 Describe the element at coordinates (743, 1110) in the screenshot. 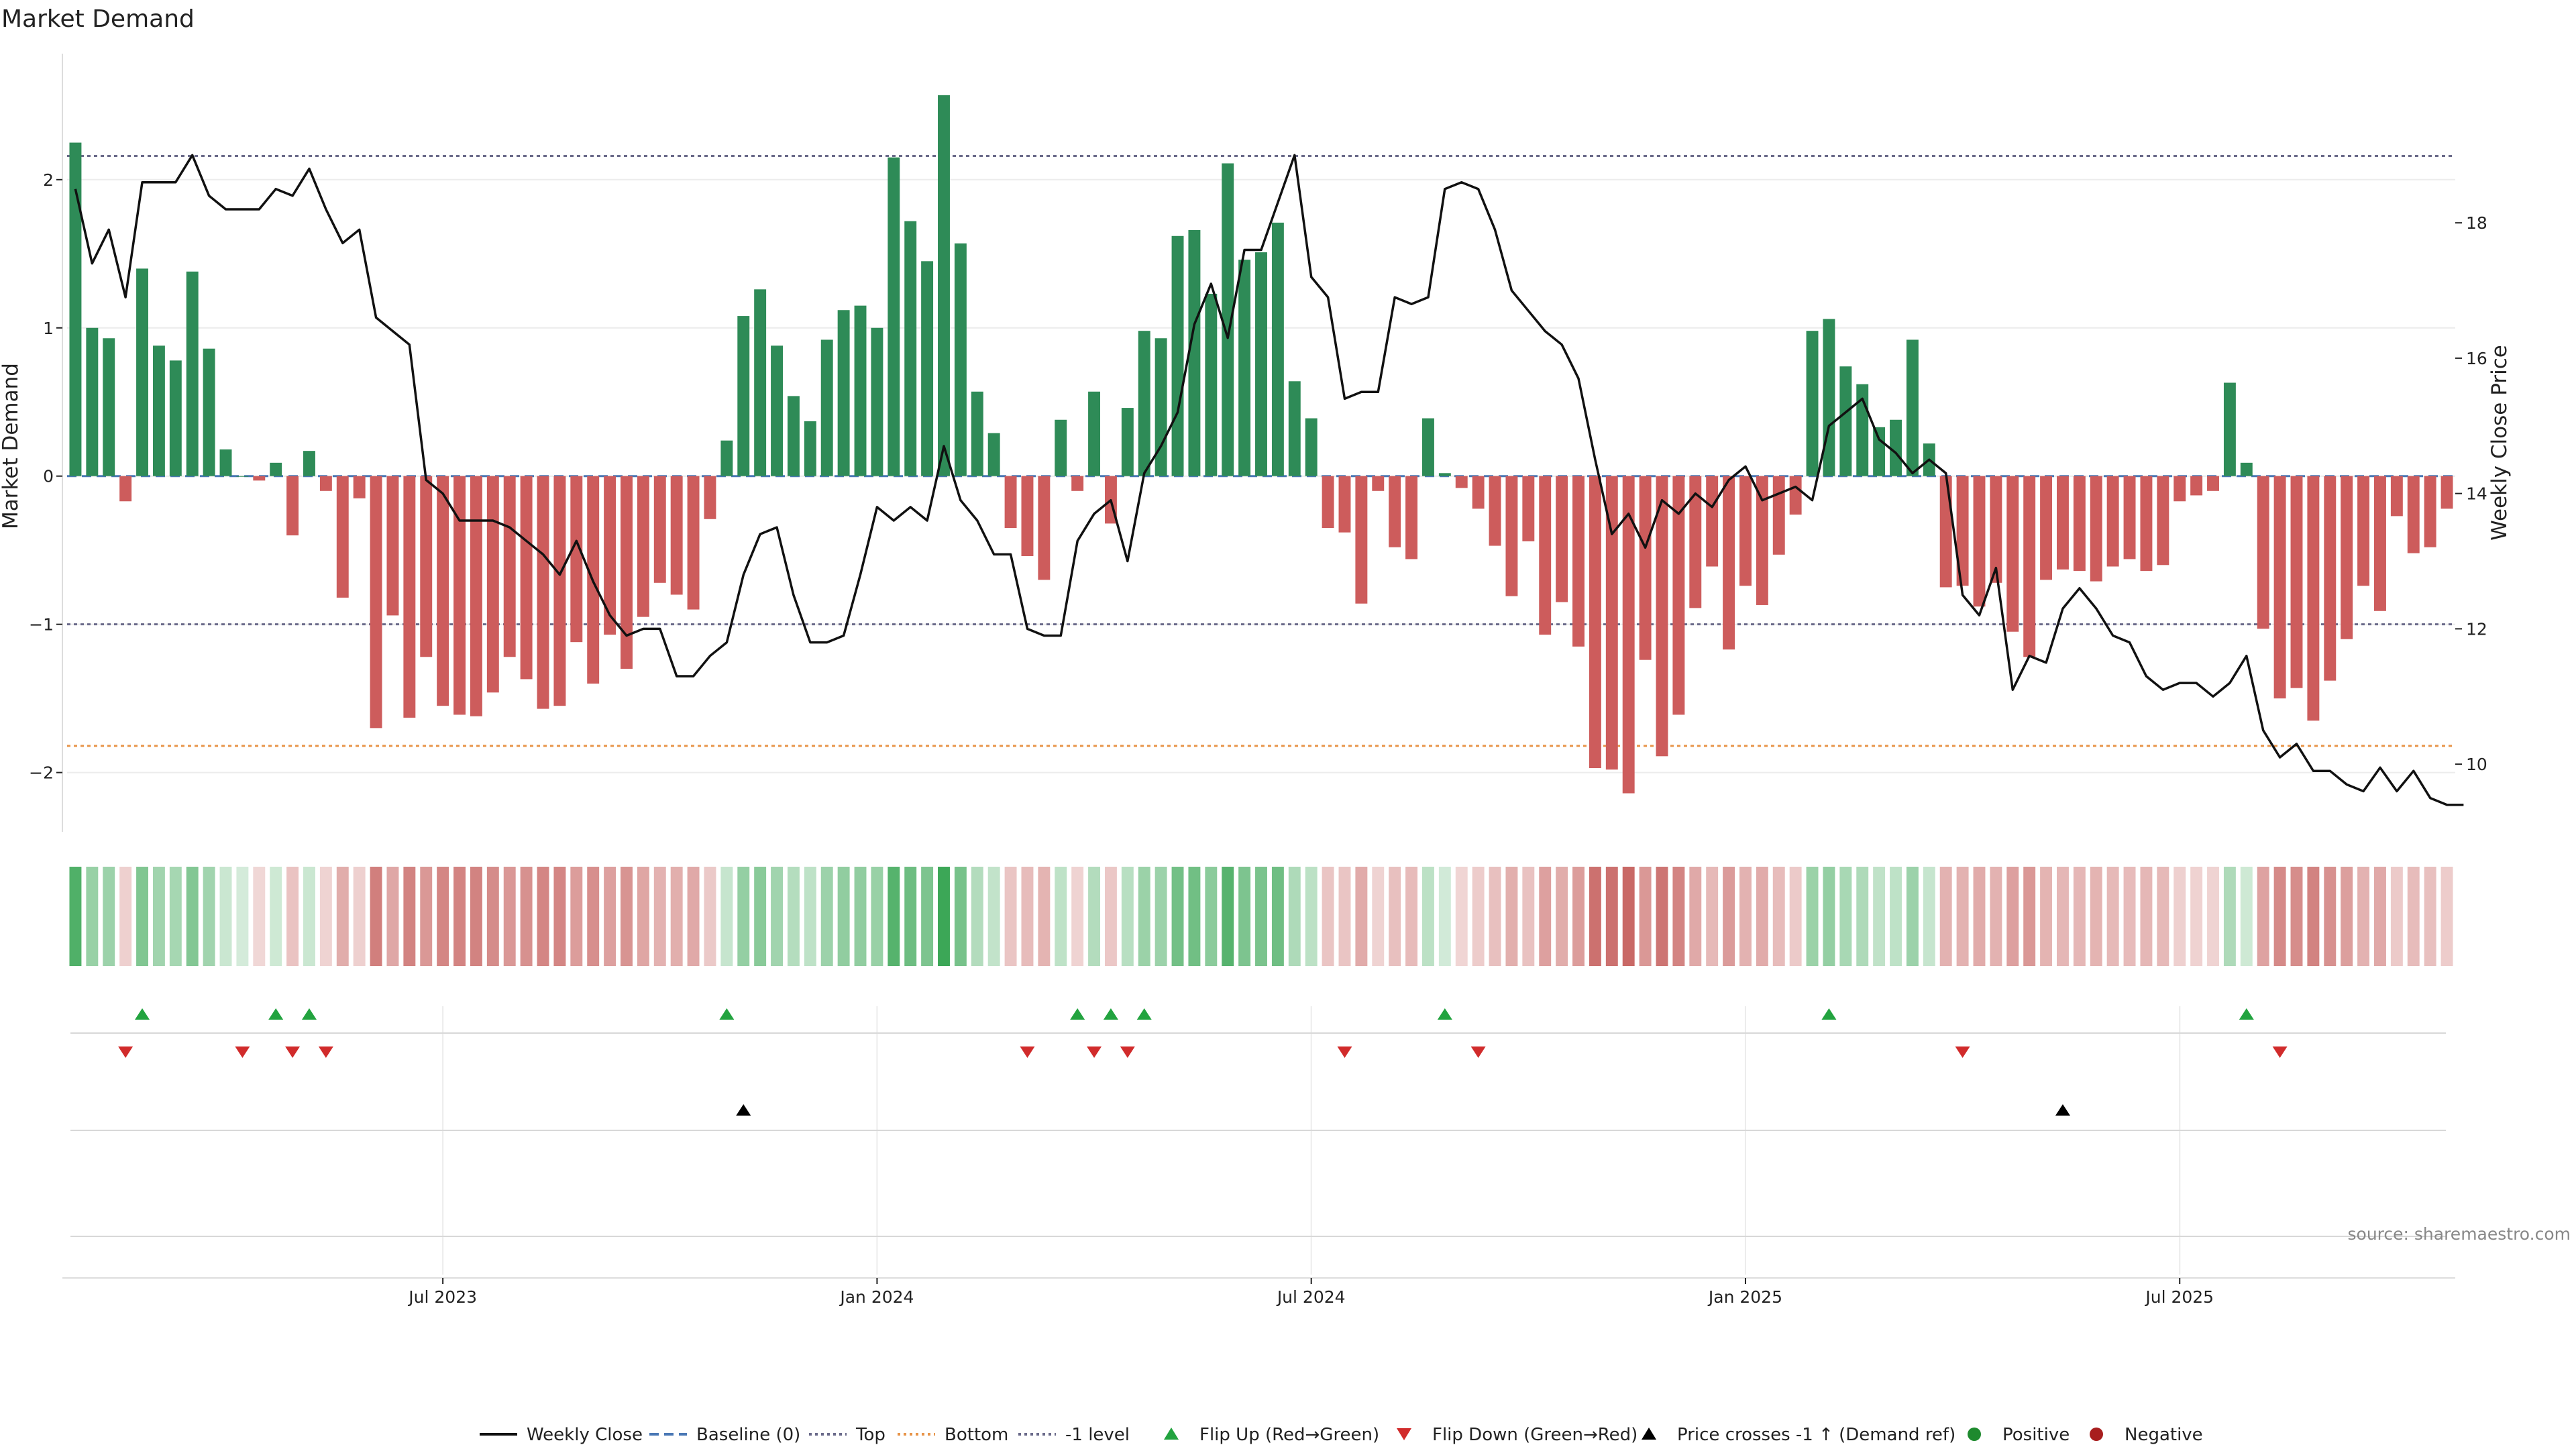

I see `price-cross-marker` at that location.